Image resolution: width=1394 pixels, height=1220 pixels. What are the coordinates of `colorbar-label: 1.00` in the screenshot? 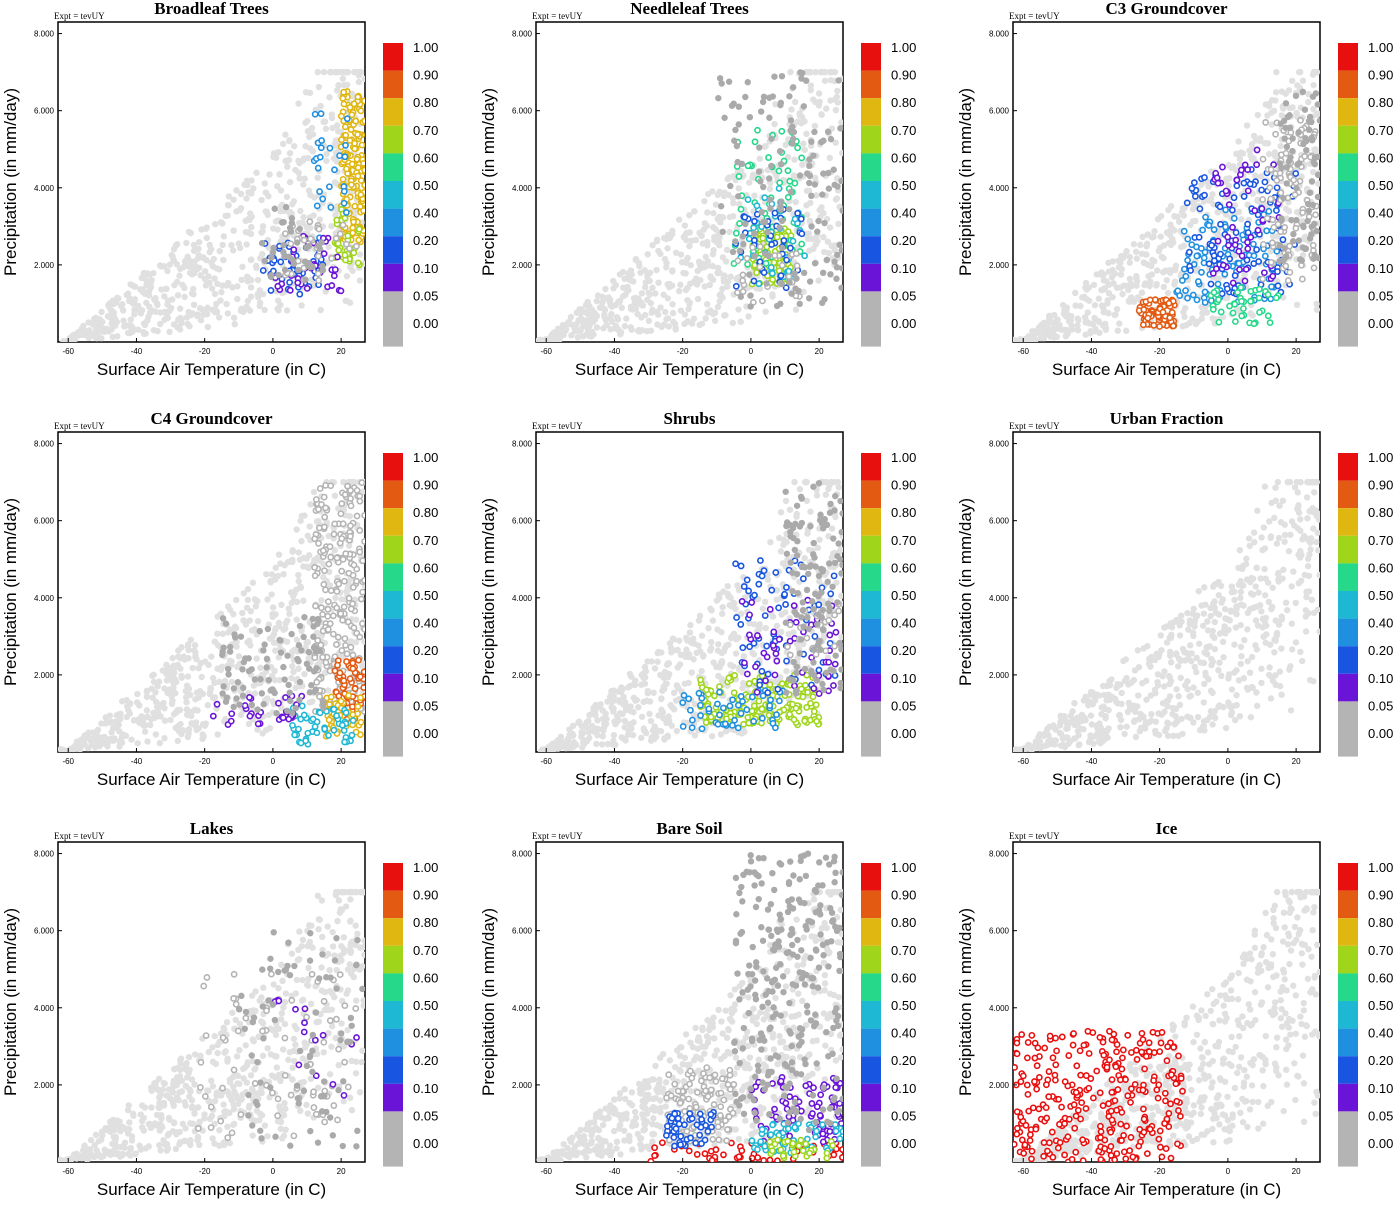 It's located at (425, 457).